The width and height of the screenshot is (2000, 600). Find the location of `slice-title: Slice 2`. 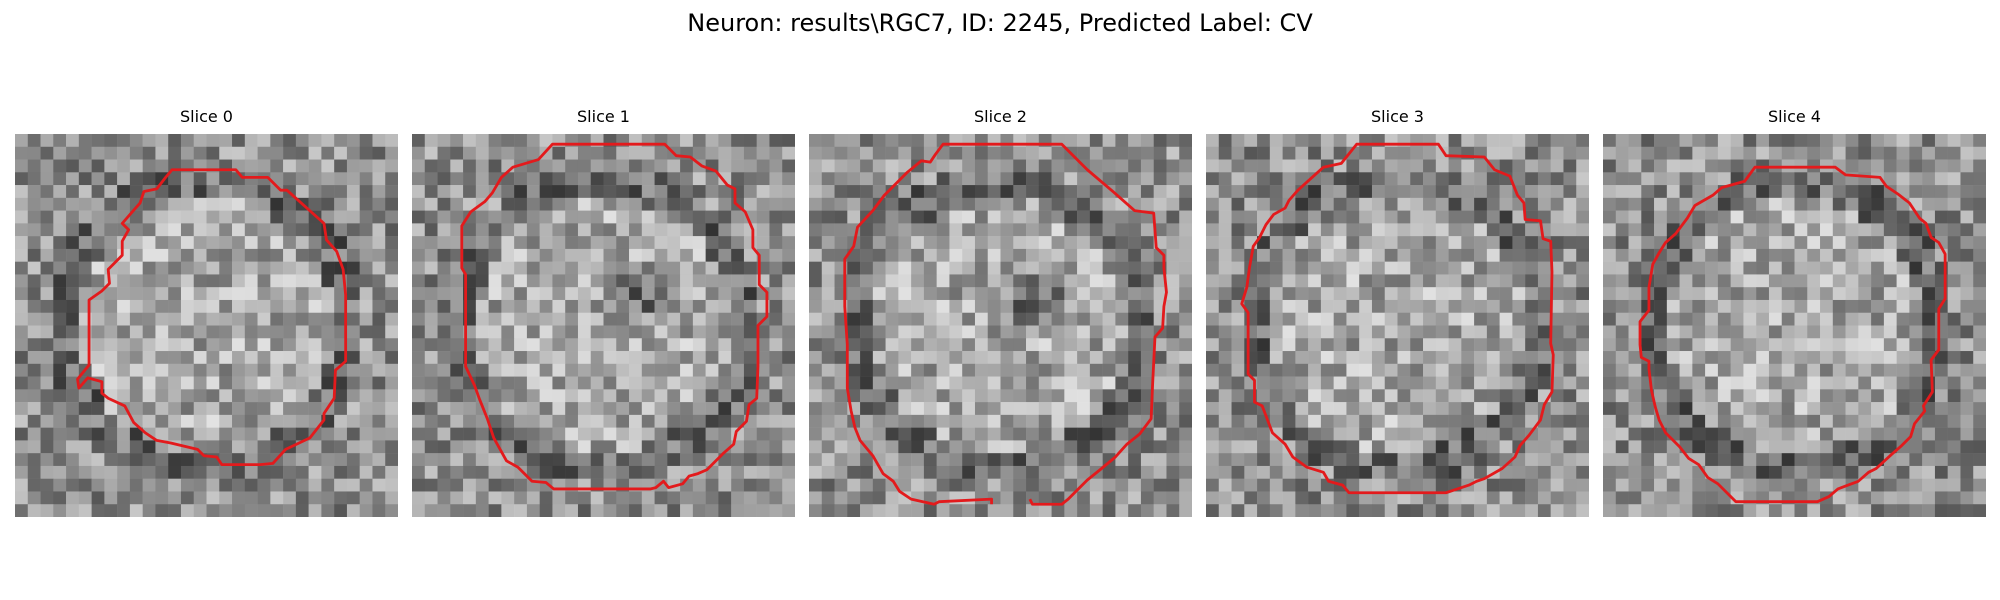

slice-title: Slice 2 is located at coordinates (1000, 116).